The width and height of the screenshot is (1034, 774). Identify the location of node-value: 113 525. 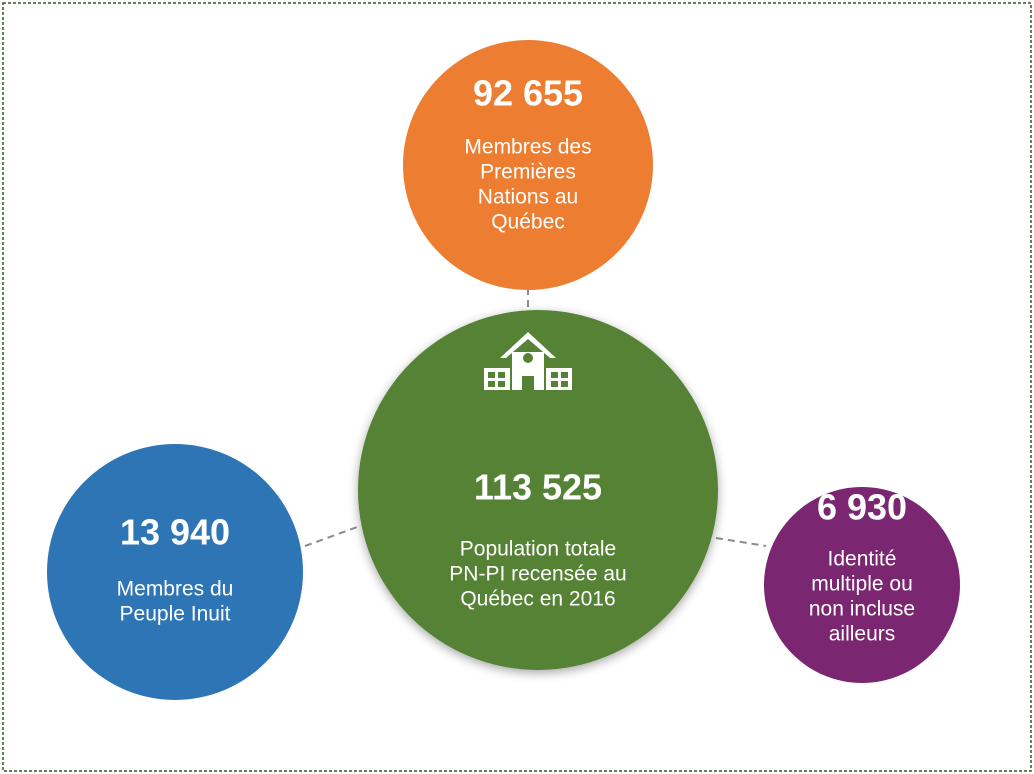
(538, 487).